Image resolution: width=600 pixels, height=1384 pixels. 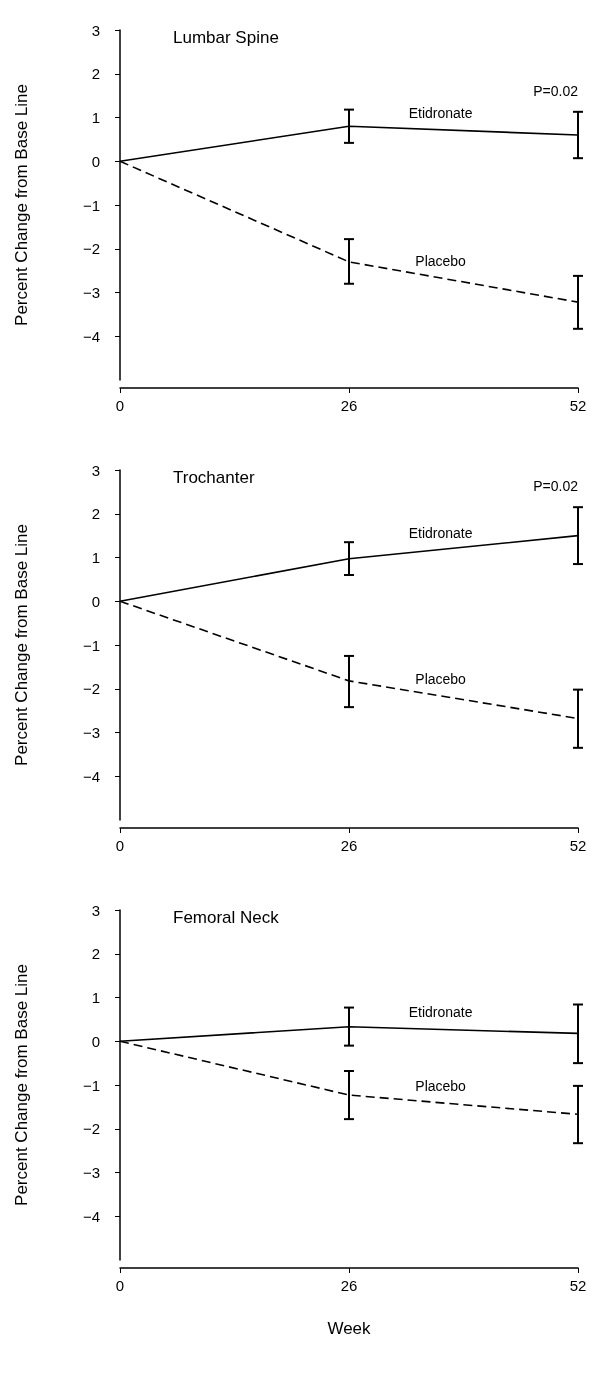 What do you see at coordinates (226, 917) in the screenshot?
I see `chart-title: Femoral Neck` at bounding box center [226, 917].